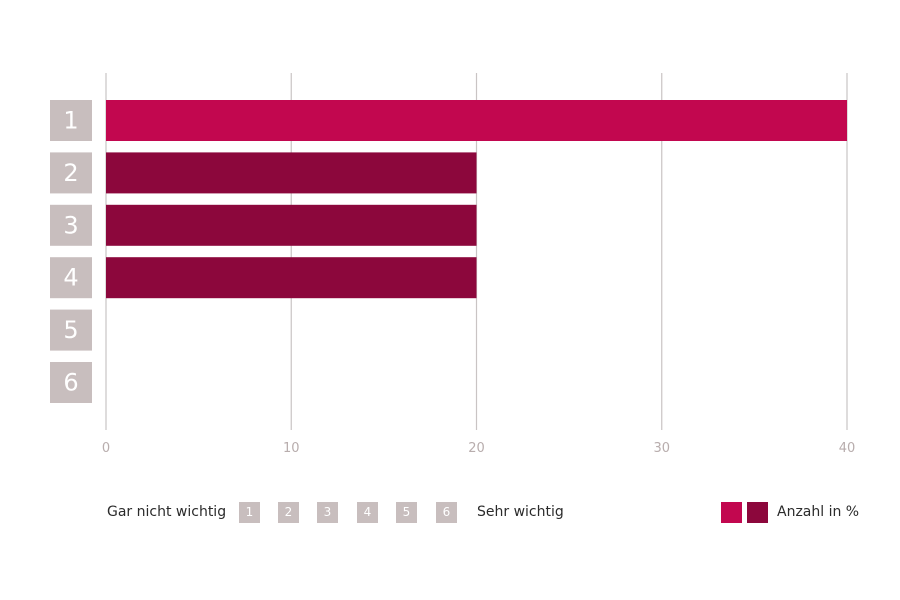 The image size is (900, 600). What do you see at coordinates (167, 512) in the screenshot?
I see `scale-low-label: Gar nicht wichtig` at bounding box center [167, 512].